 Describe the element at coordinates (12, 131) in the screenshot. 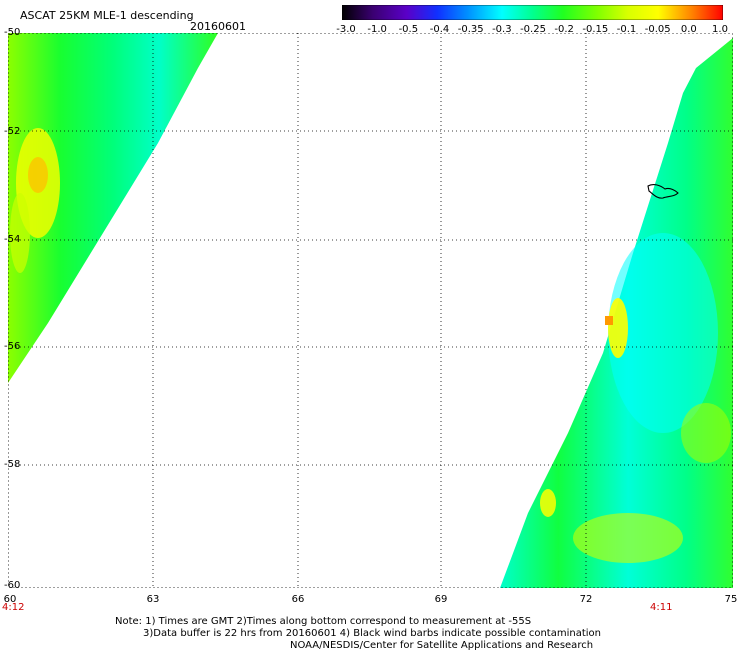

I see `lat-label: -52` at that location.